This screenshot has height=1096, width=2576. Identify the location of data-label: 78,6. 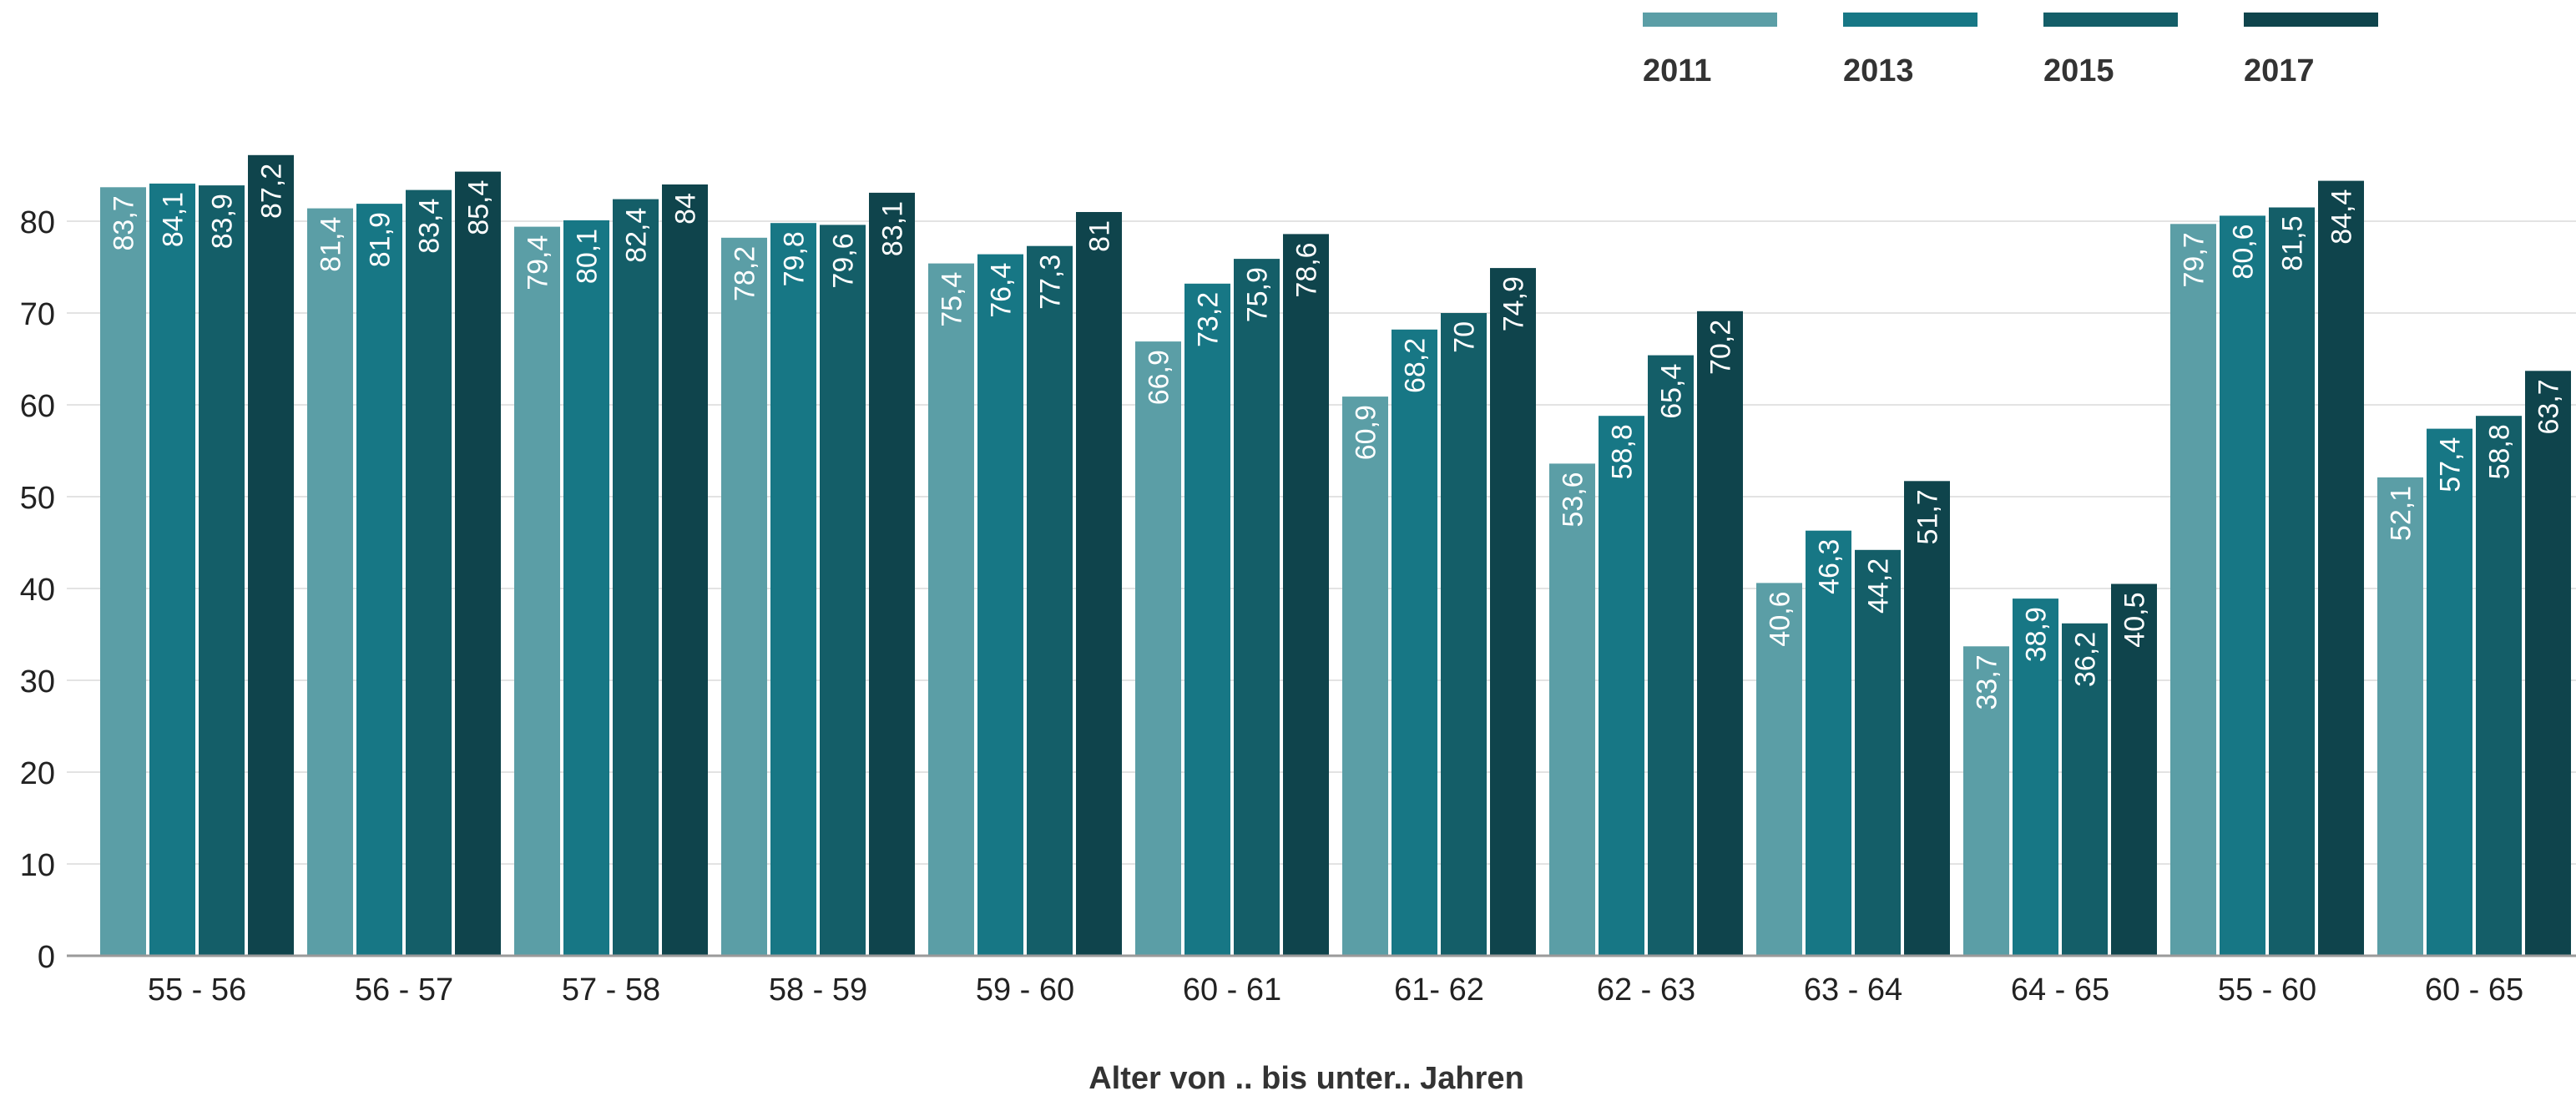
(1307, 269).